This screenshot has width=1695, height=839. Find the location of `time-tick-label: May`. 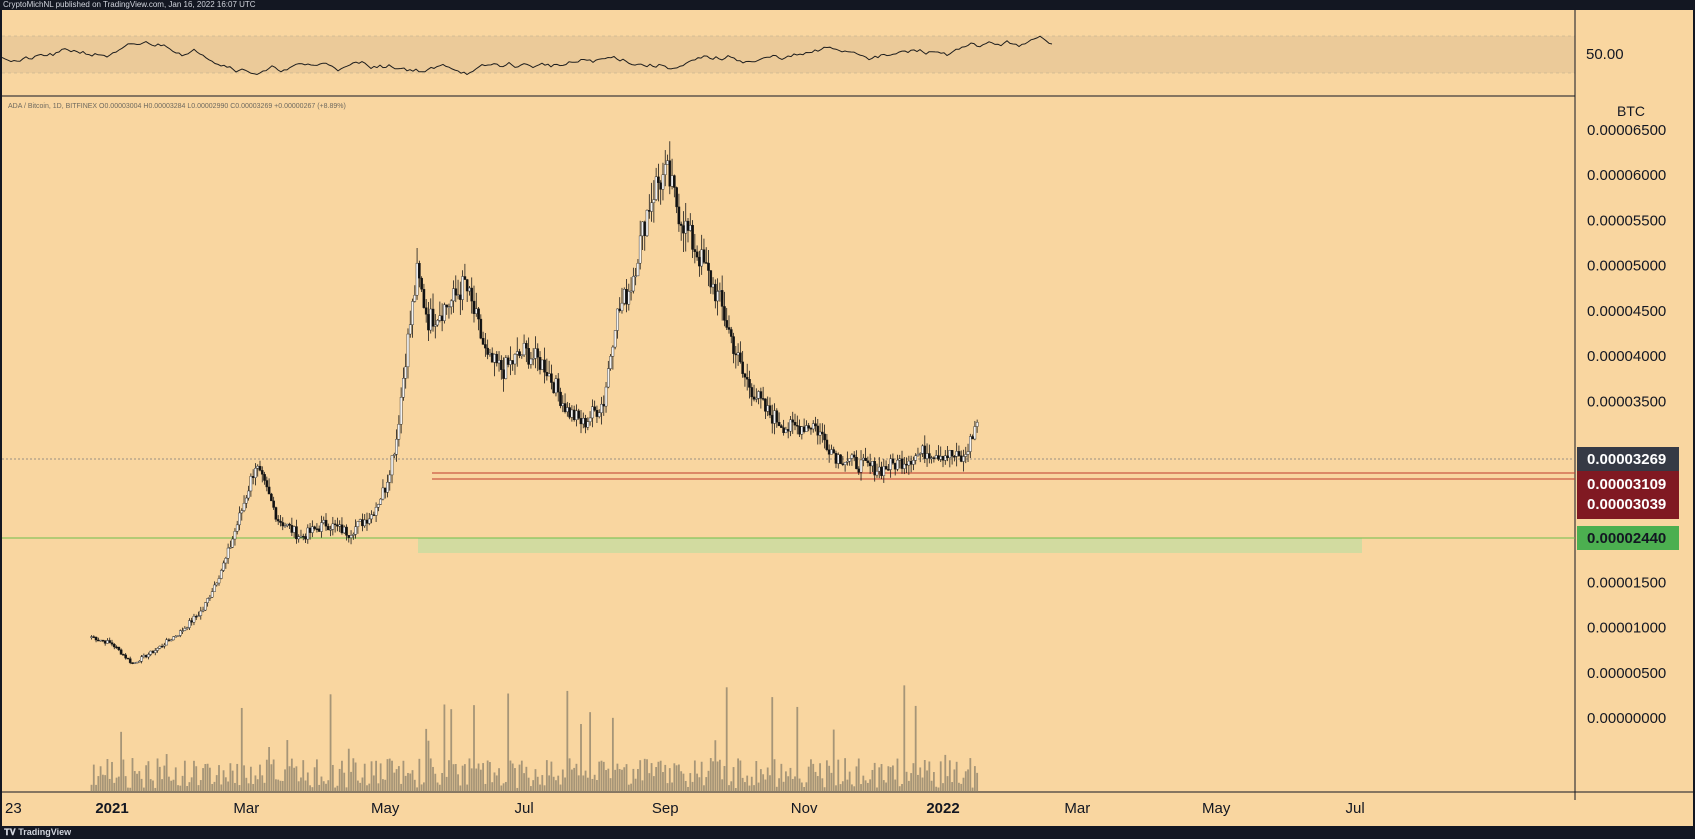

time-tick-label: May is located at coordinates (1216, 808).